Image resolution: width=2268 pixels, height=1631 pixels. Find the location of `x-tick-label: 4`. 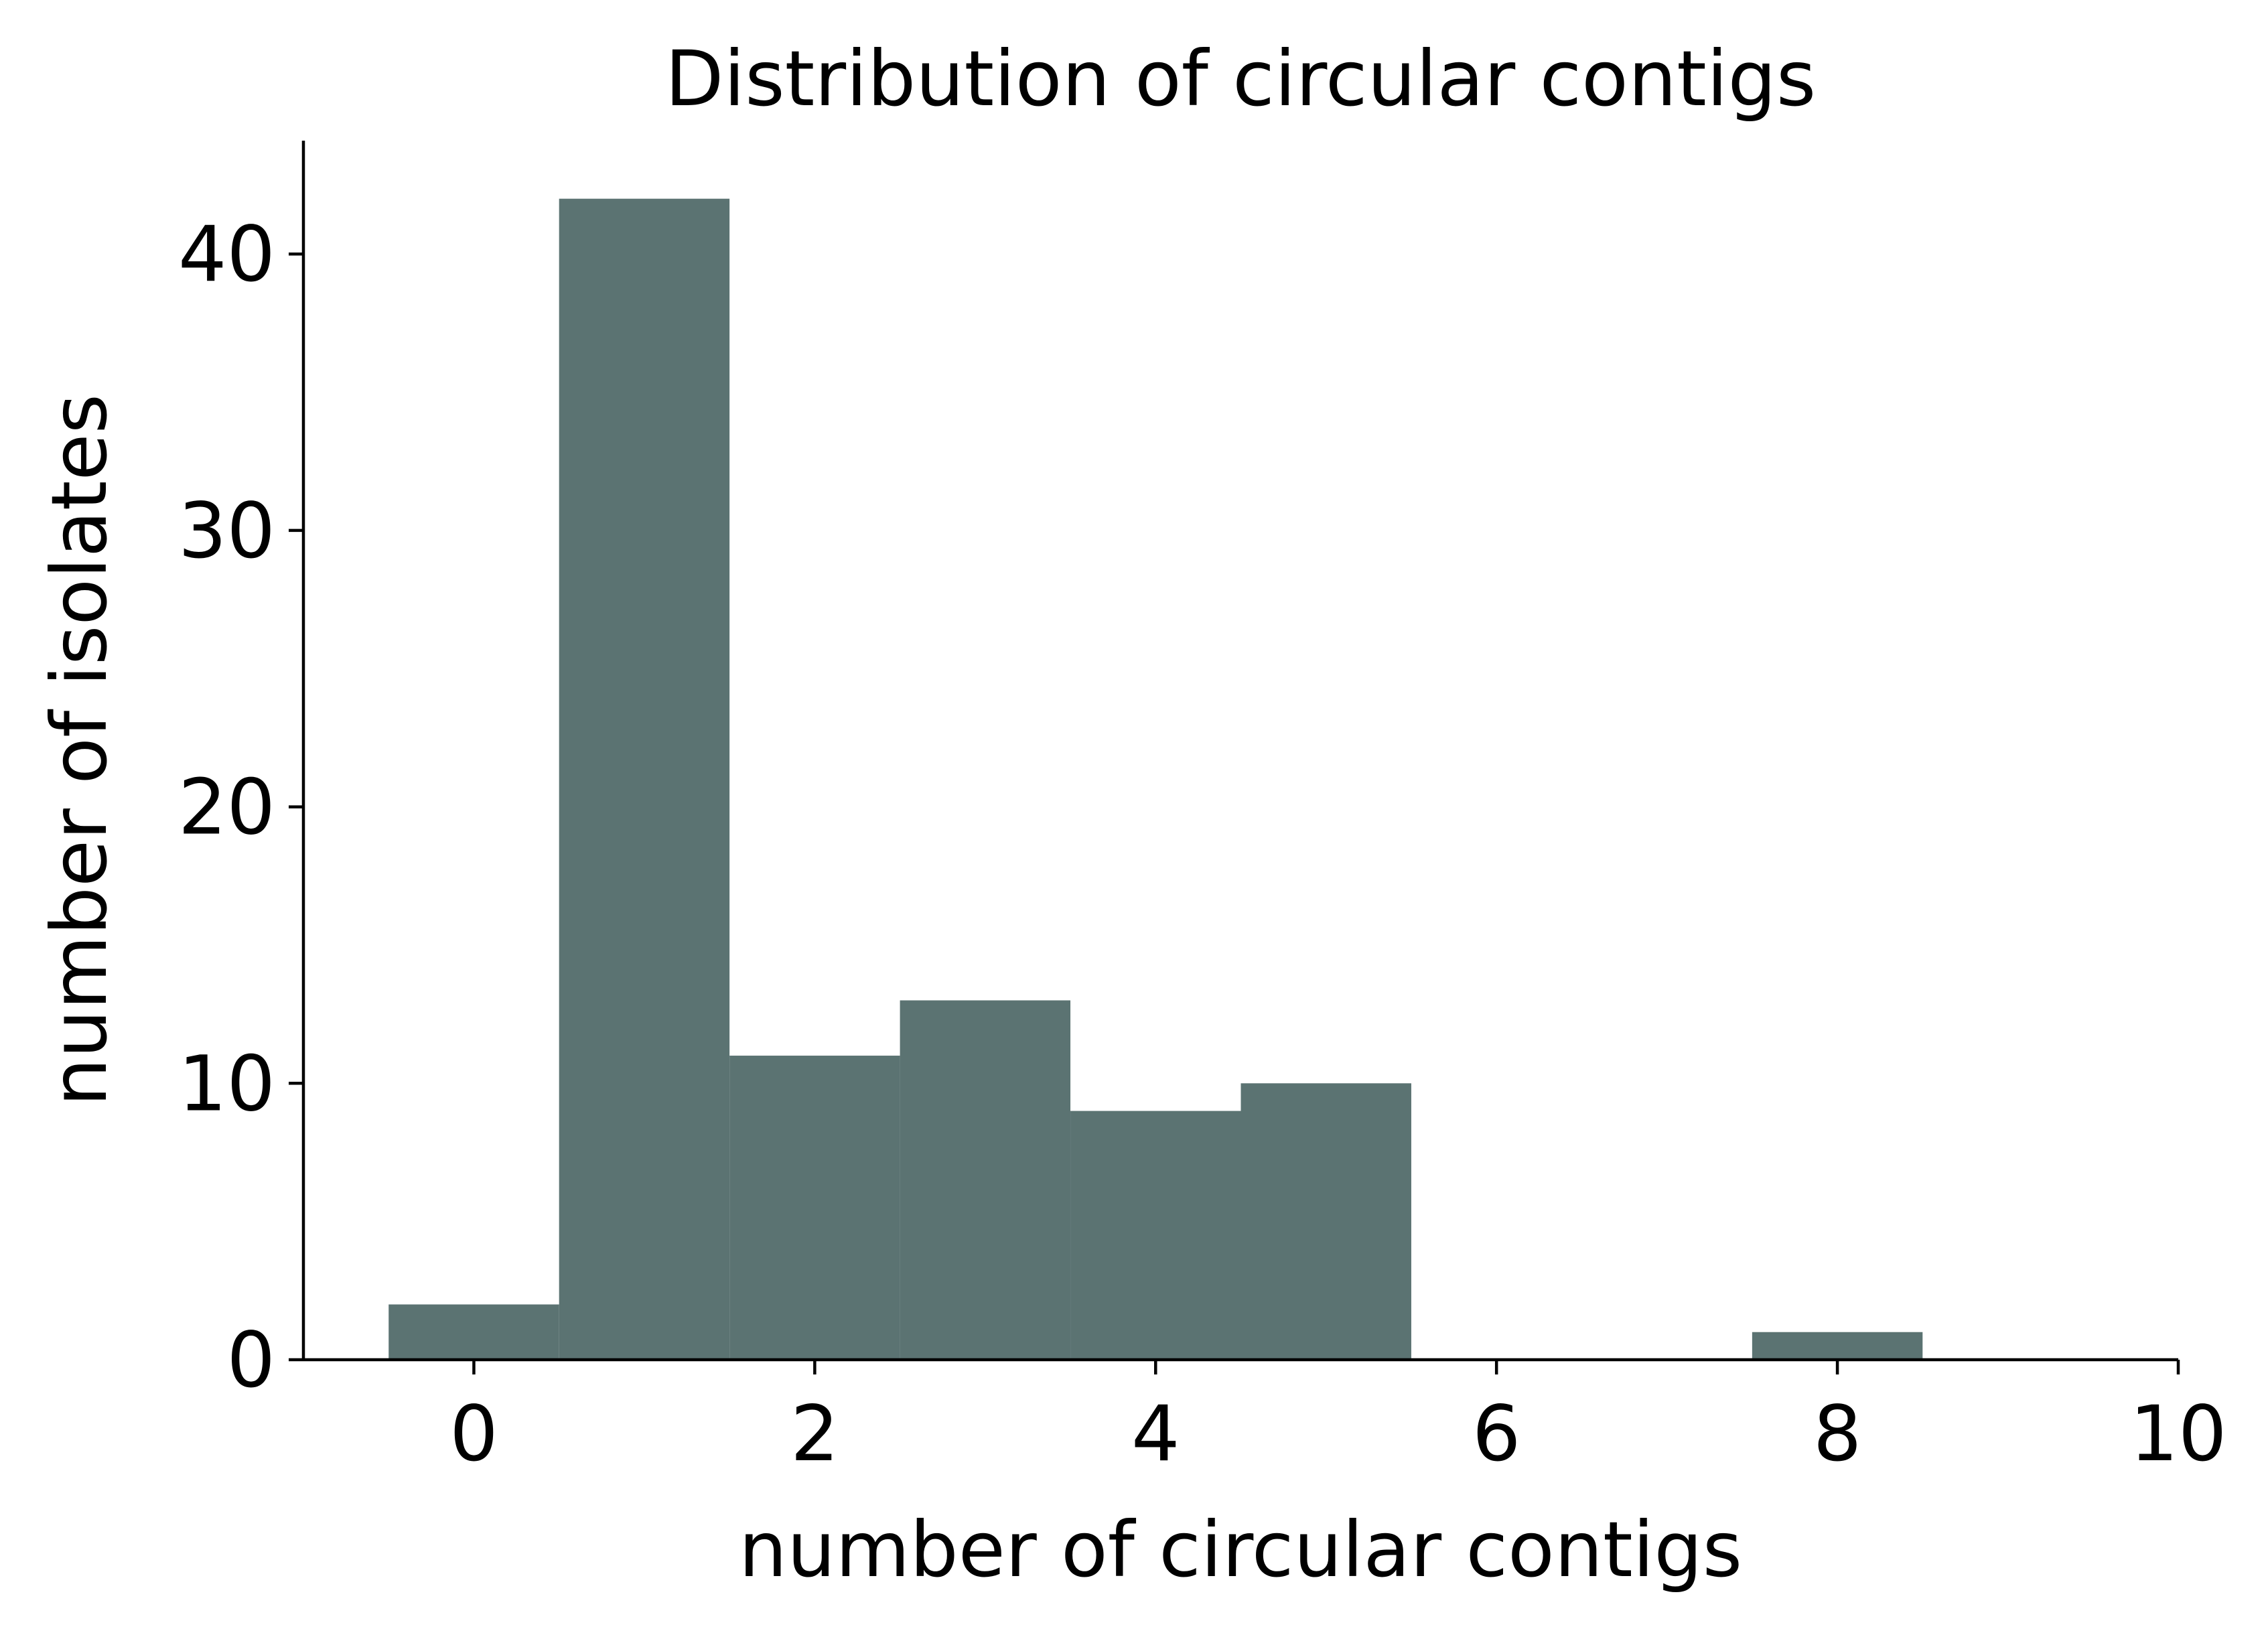

x-tick-label: 4 is located at coordinates (1155, 1433).